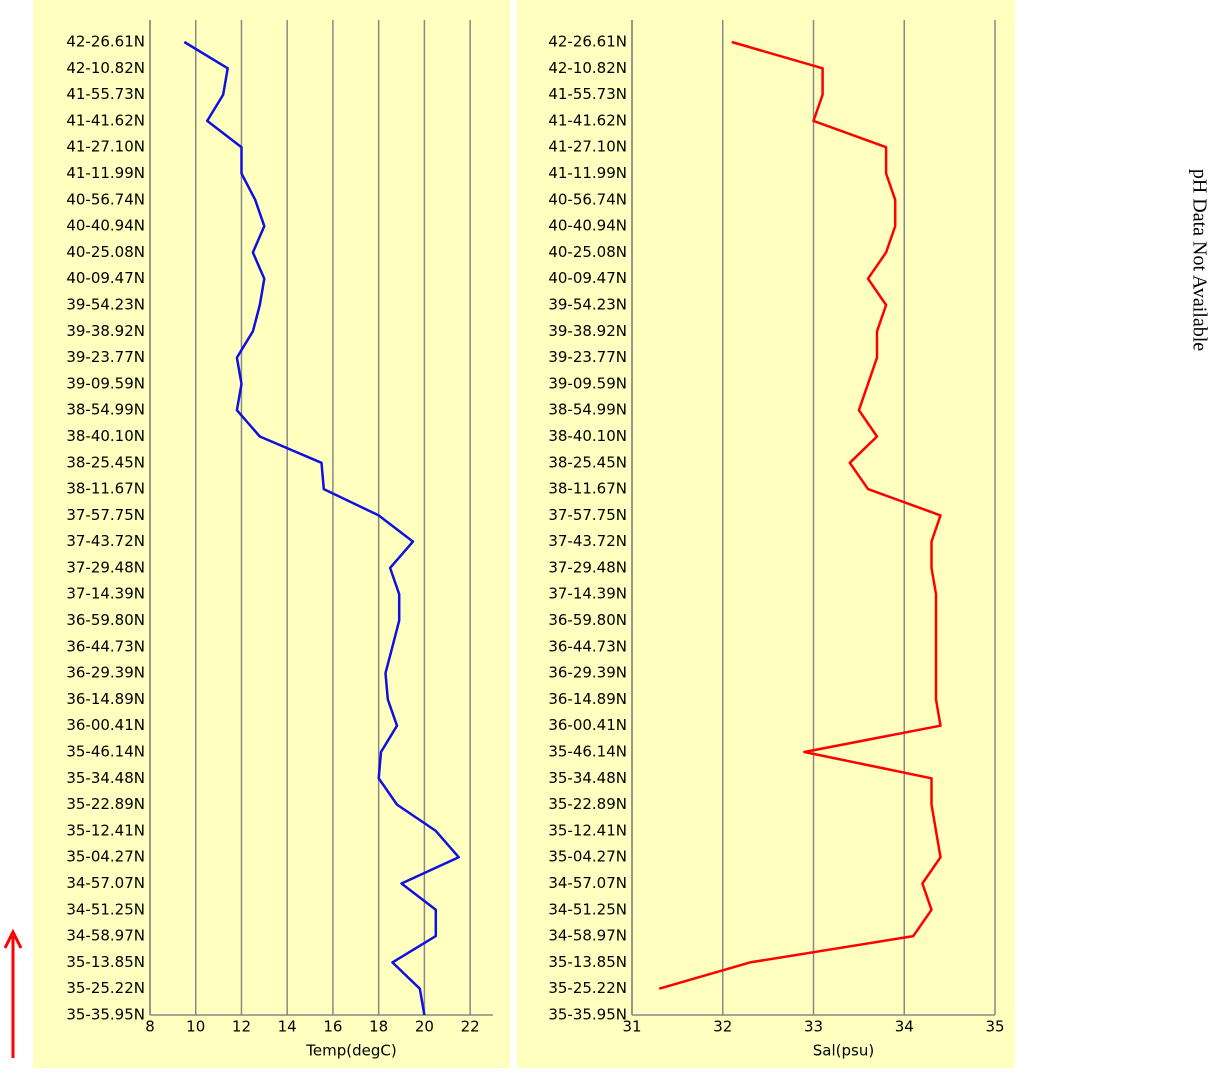  I want to click on x-tick-label: 16, so click(332, 1027).